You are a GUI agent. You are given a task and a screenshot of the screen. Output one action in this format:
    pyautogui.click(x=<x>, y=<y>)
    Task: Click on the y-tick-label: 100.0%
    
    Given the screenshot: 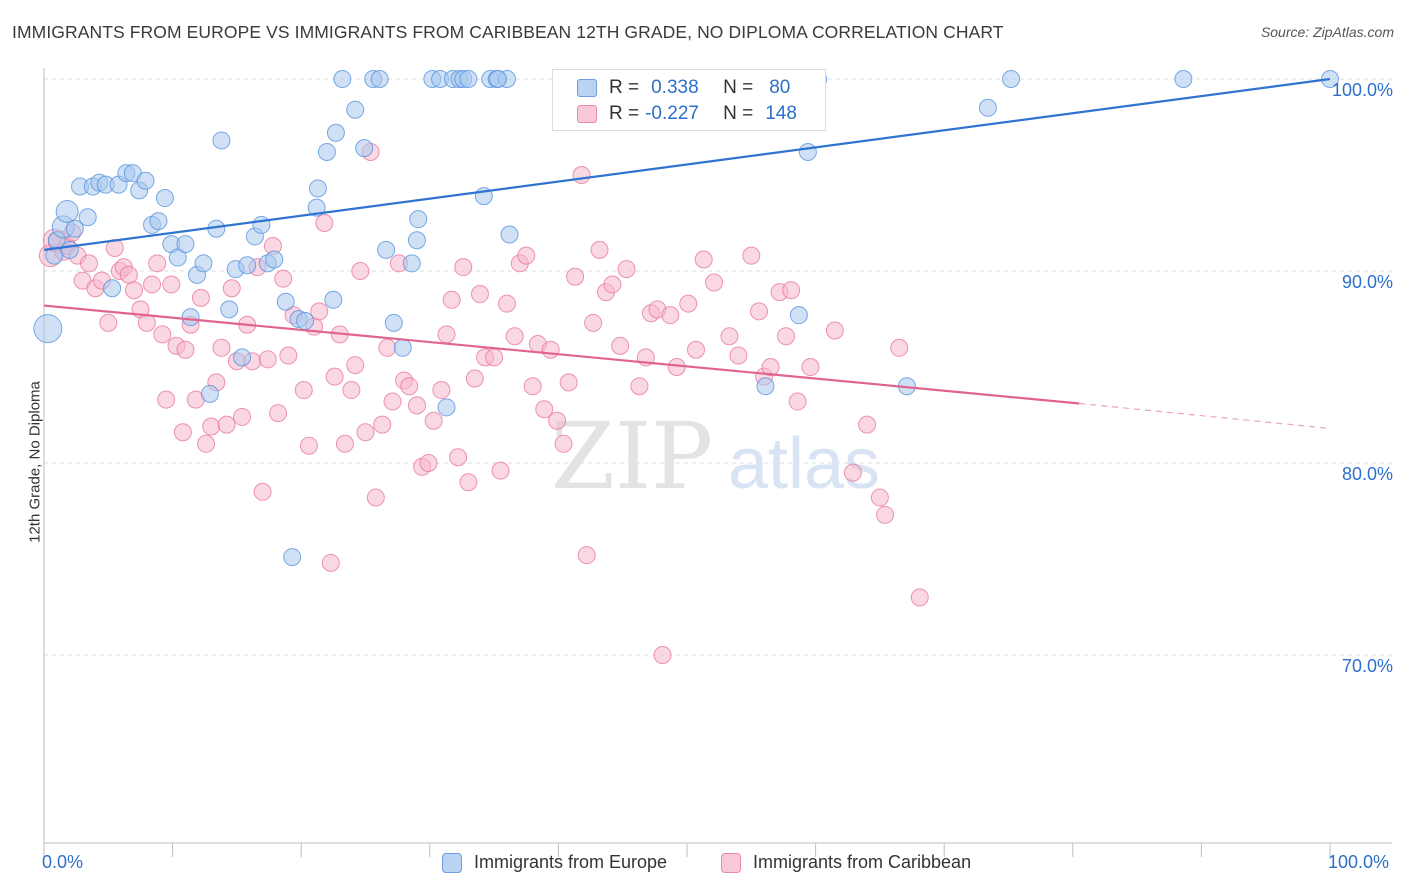 What is the action you would take?
    pyautogui.click(x=1362, y=90)
    